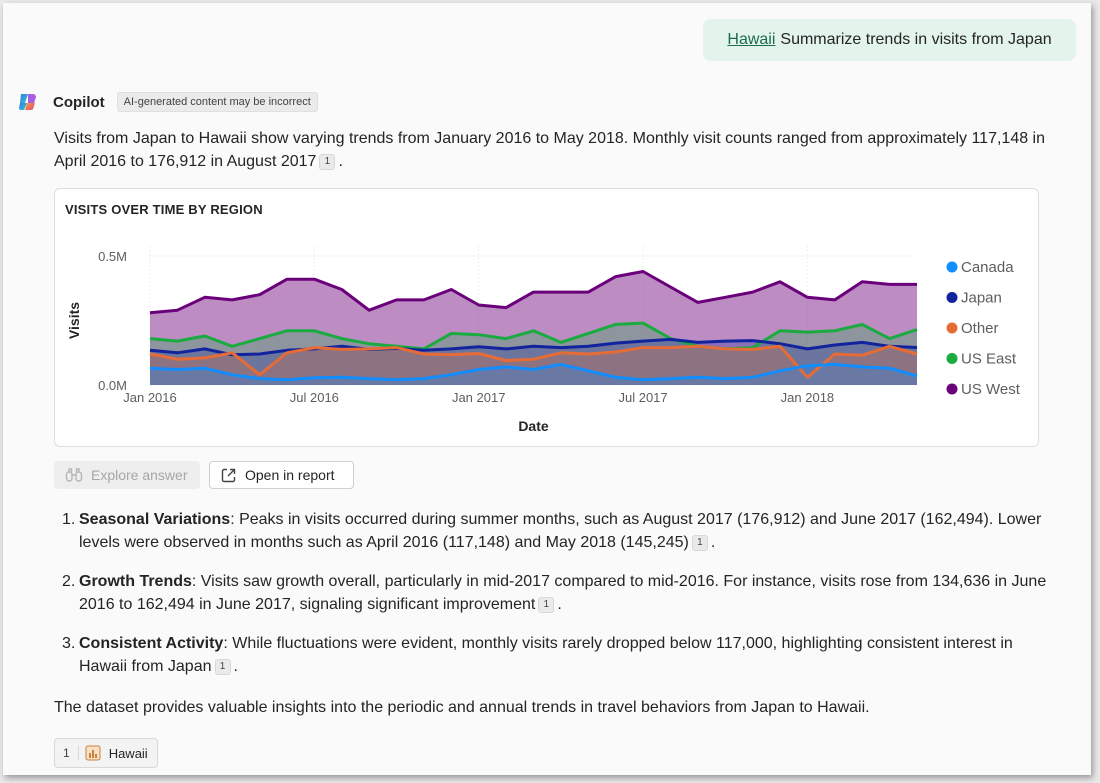  What do you see at coordinates (751, 39) in the screenshot?
I see `hawaii-reference-link: Hawaii` at bounding box center [751, 39].